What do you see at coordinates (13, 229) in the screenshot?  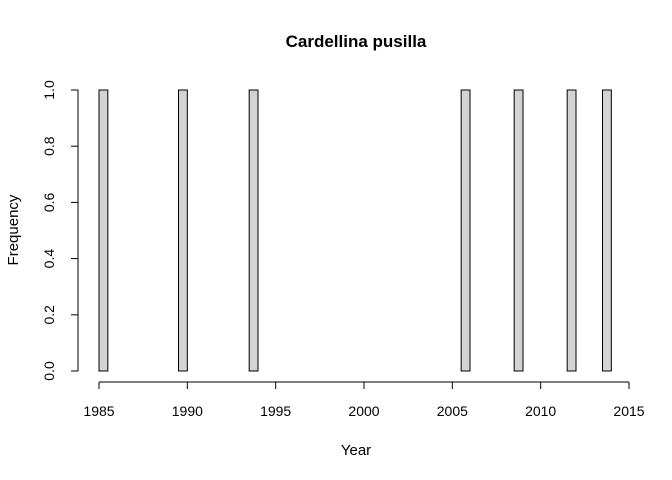 I see `y-axis-title: Frequency` at bounding box center [13, 229].